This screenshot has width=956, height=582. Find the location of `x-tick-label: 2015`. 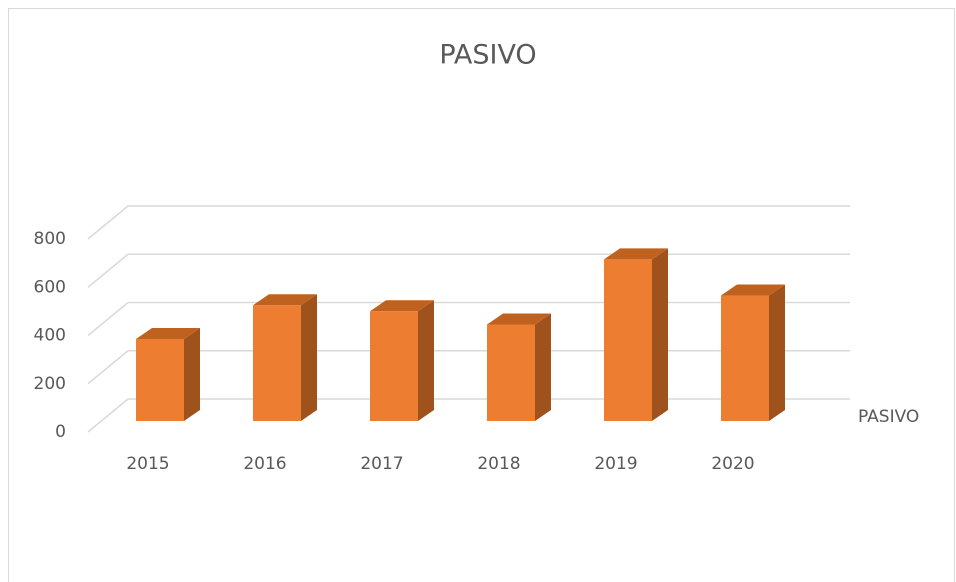

x-tick-label: 2015 is located at coordinates (147, 464).